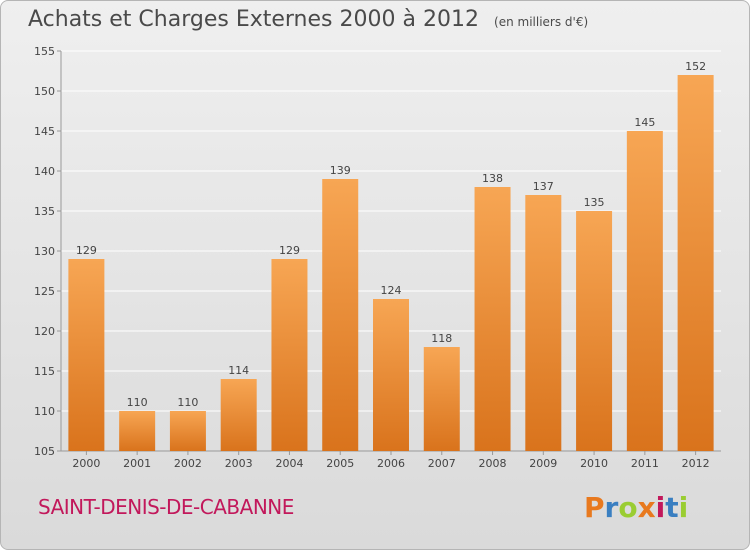  Describe the element at coordinates (541, 22) in the screenshot. I see `chart-unit-label: (en milliers d'€)` at that location.